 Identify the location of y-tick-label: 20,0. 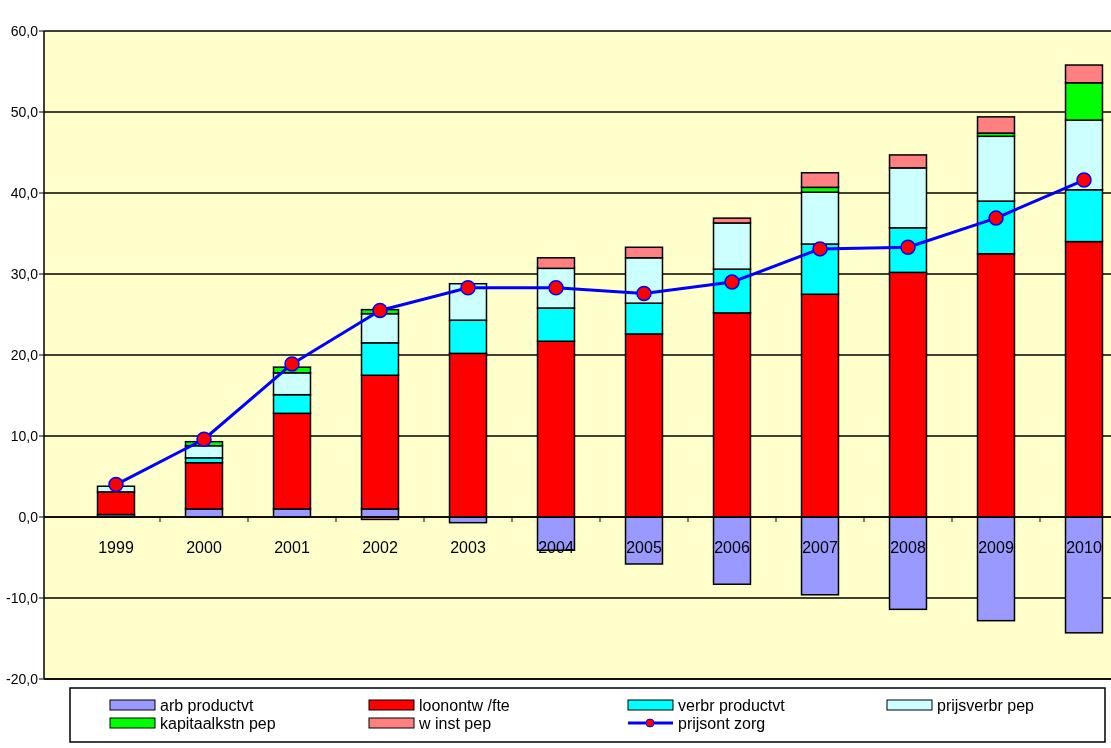
(24, 355).